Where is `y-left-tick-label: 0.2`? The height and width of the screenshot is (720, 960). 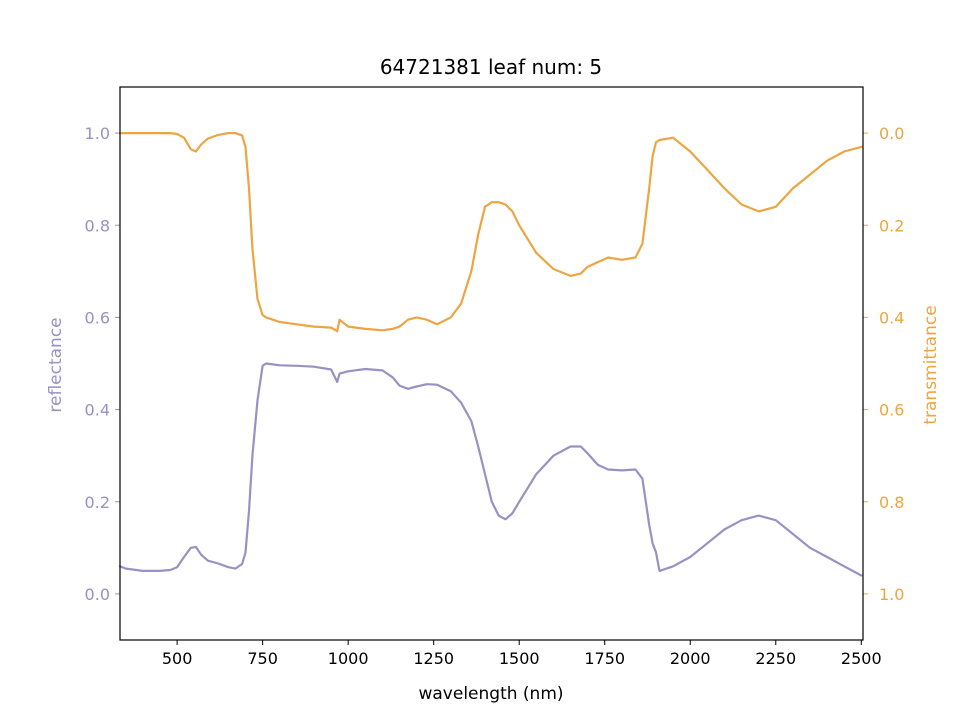 y-left-tick-label: 0.2 is located at coordinates (97, 502).